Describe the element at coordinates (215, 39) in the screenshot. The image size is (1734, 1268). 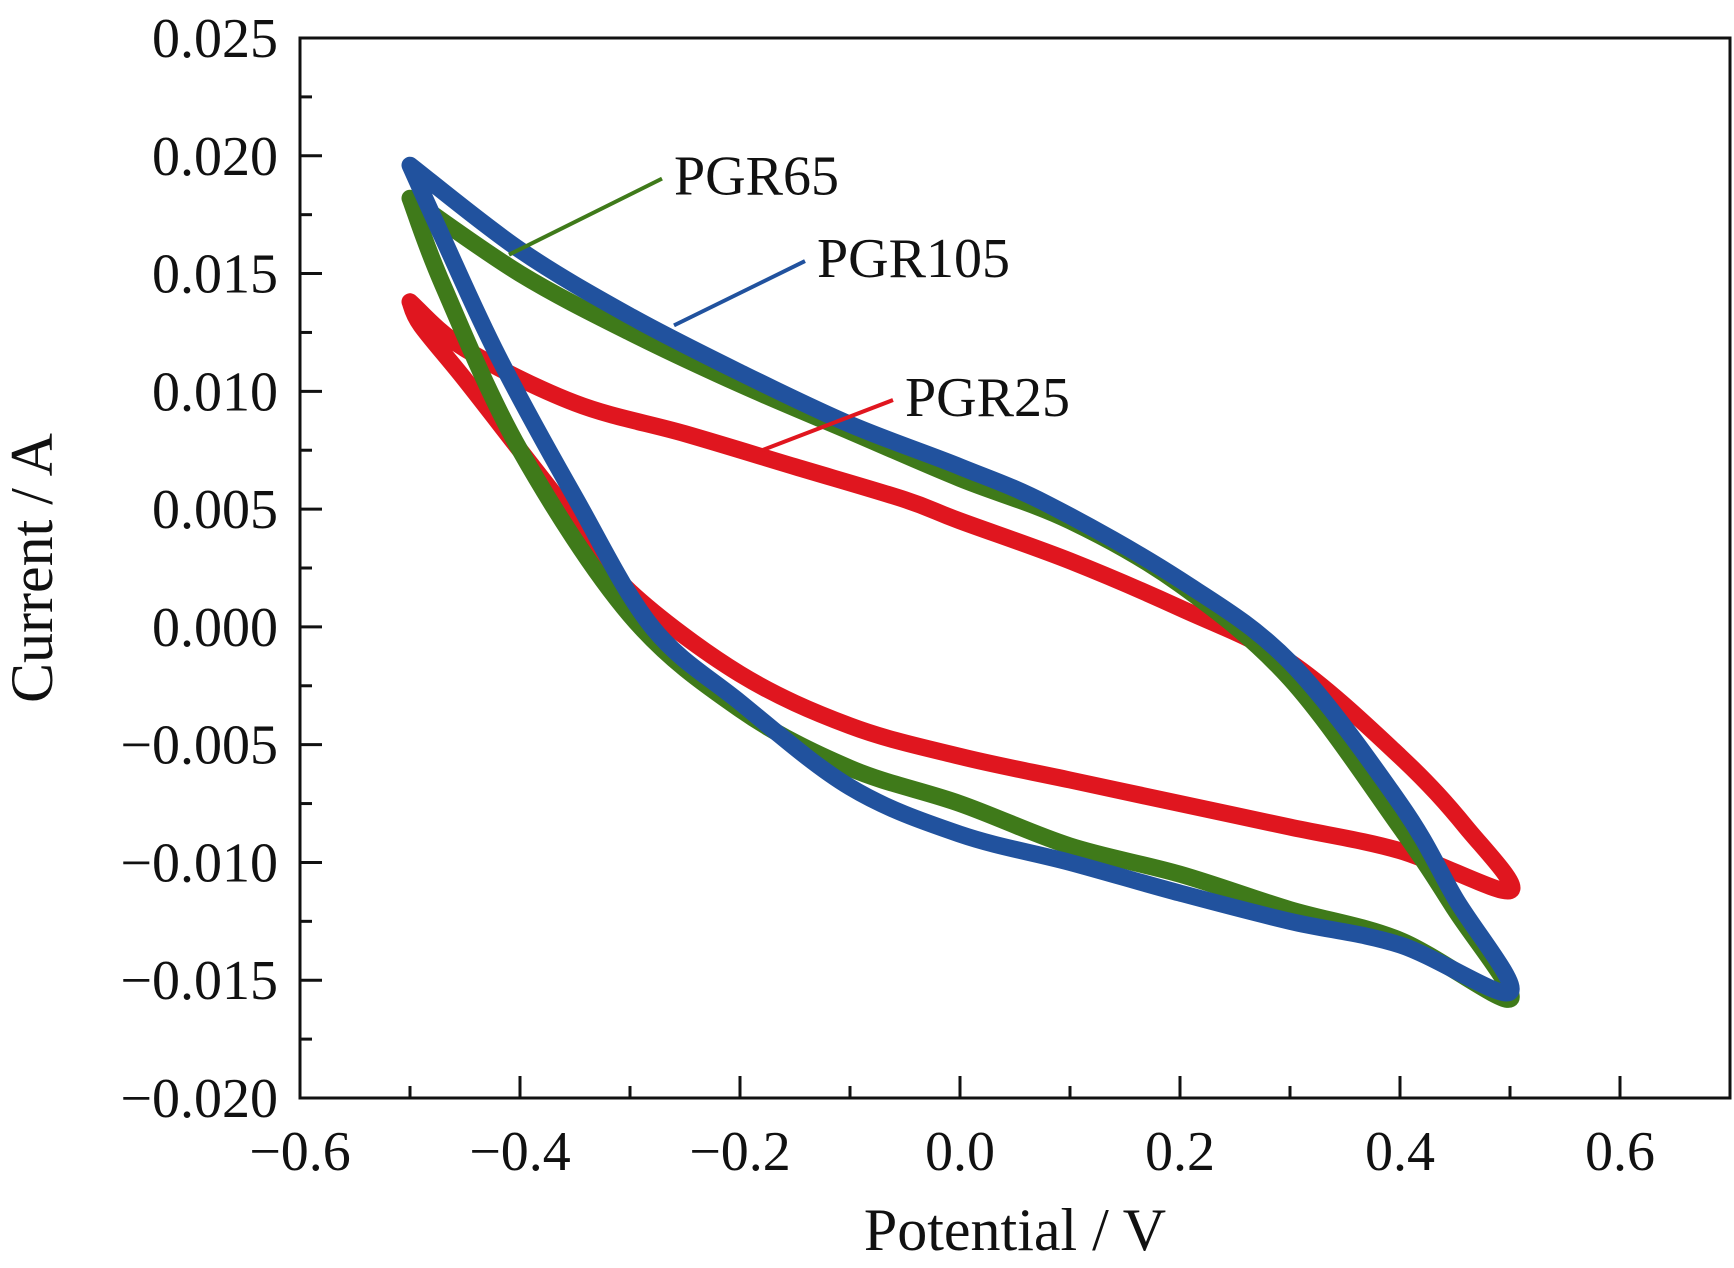
I see `y-tick-label: 0.025` at that location.